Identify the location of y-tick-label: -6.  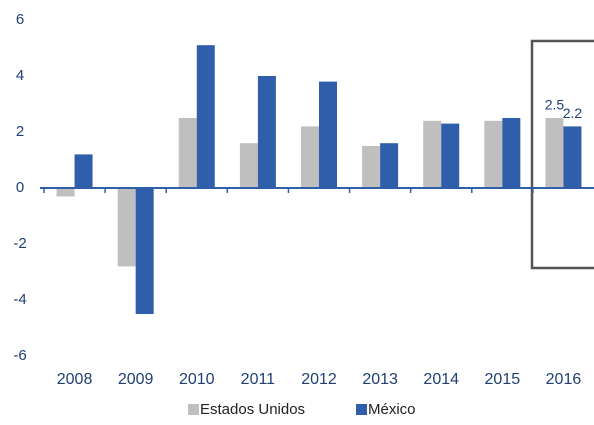
(19, 355).